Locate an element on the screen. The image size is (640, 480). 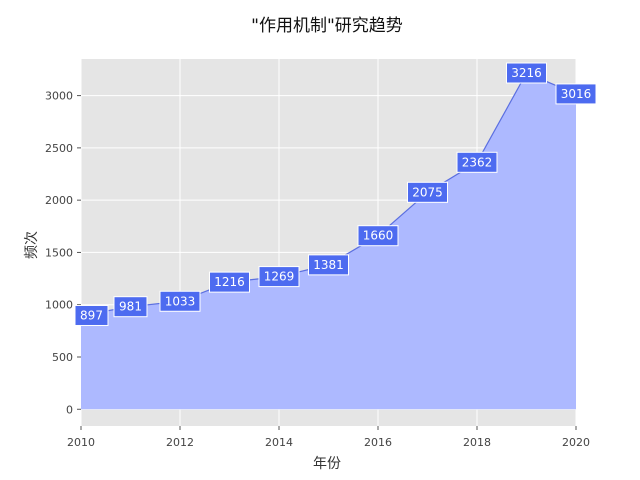
data-label: 3216 is located at coordinates (526, 73).